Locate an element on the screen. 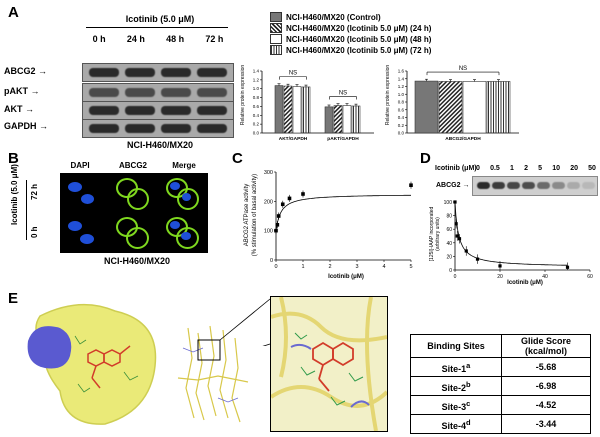  y-tick-label: 0 is located at coordinates (450, 271).